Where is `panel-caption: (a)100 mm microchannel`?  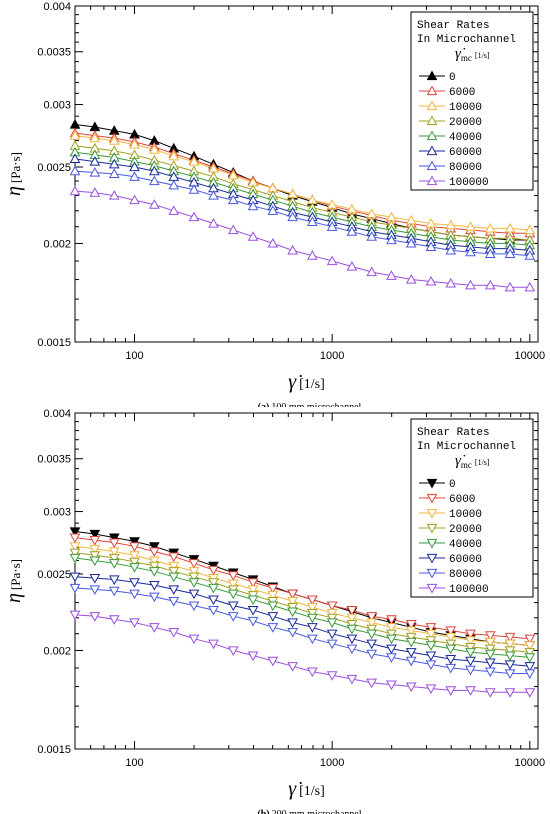
panel-caption: (a)100 mm microchannel is located at coordinates (310, 404).